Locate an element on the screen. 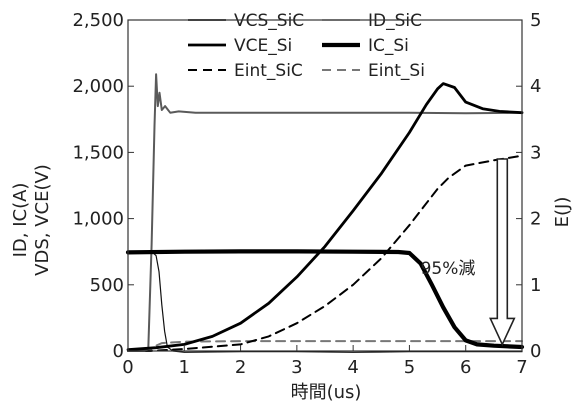  y-left-title-line-1: ID, IC(A) is located at coordinates (20, 220).